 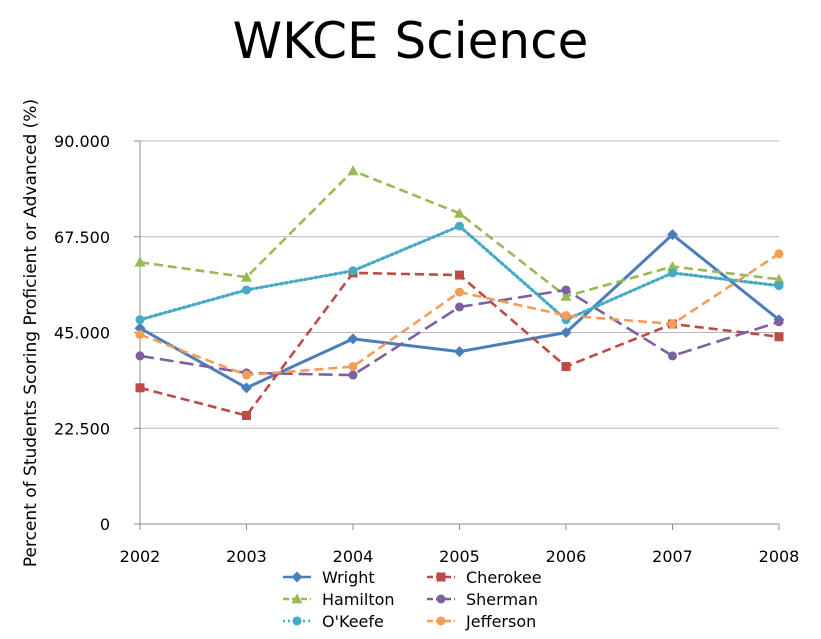 What do you see at coordinates (566, 556) in the screenshot?
I see `x-tick-label: 2006` at bounding box center [566, 556].